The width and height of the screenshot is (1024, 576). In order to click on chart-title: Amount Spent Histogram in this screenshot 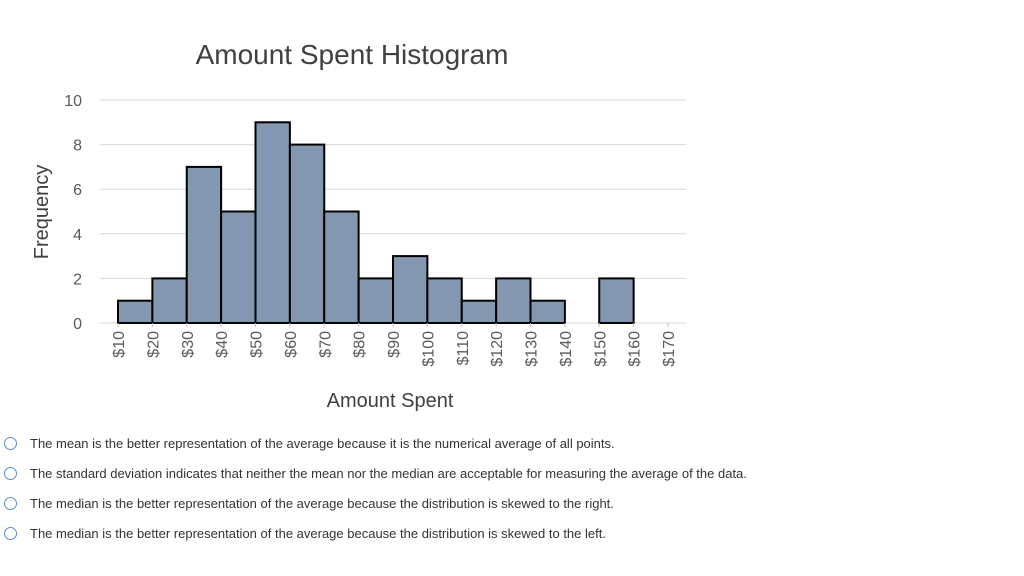, I will do `click(352, 54)`.